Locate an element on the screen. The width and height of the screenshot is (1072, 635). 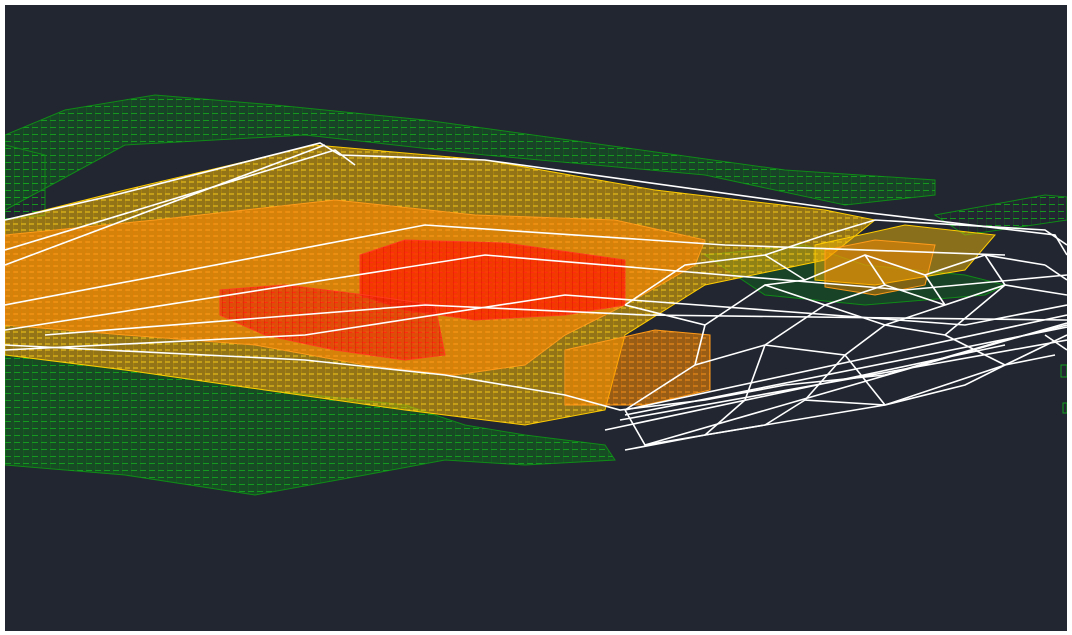
red-zone is located at coordinates (422, 300).